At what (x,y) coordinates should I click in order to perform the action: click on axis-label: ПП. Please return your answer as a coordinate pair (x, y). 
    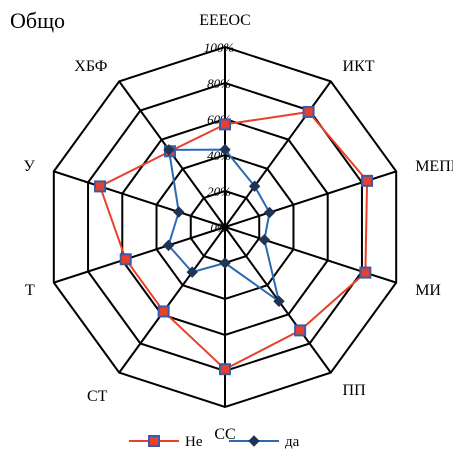
    Looking at the image, I should click on (355, 390).